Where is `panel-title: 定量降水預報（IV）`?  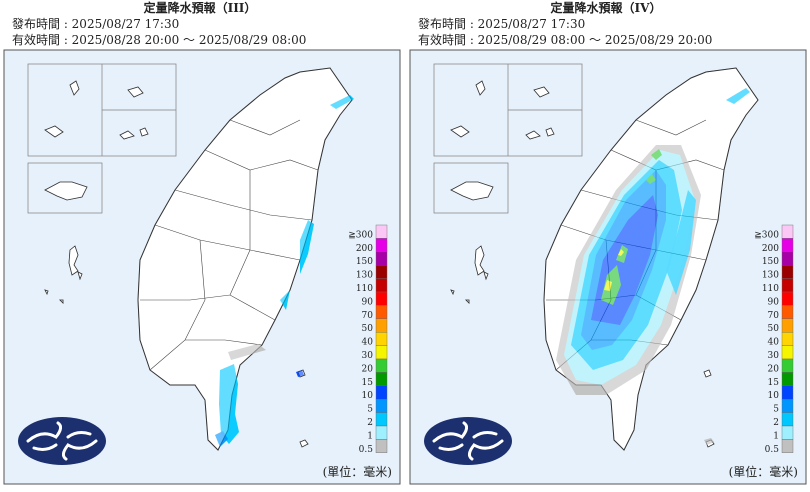
panel-title: 定量降水預報（IV） is located at coordinates (606, 7).